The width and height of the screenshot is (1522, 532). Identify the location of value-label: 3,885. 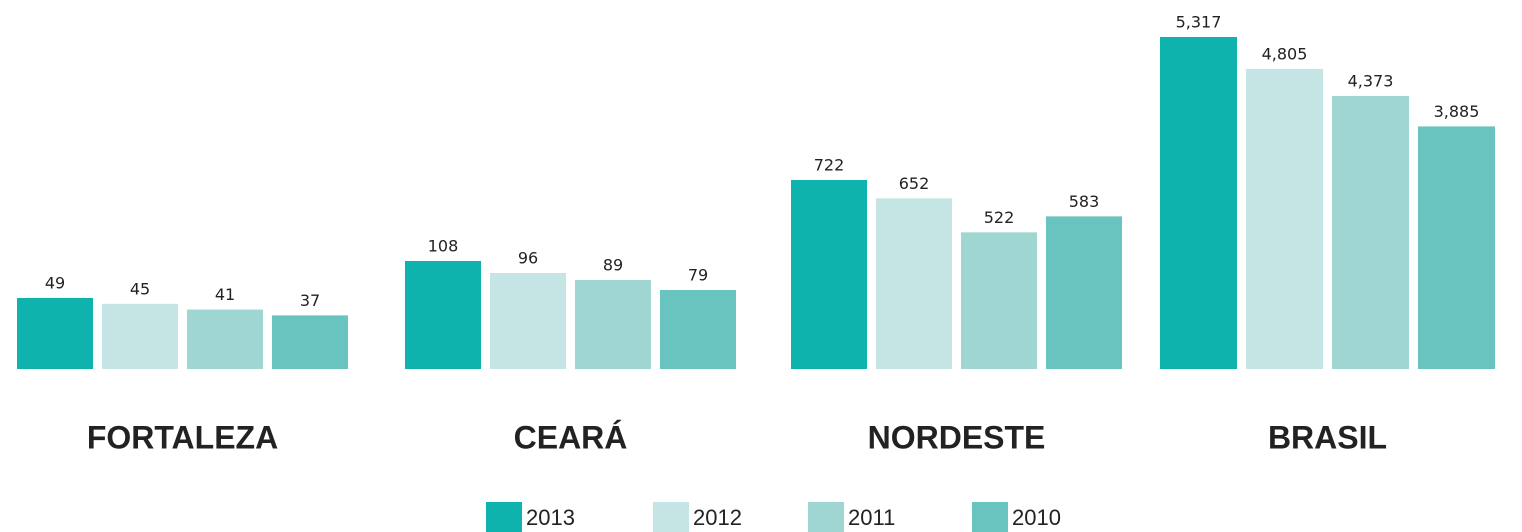
(1457, 111).